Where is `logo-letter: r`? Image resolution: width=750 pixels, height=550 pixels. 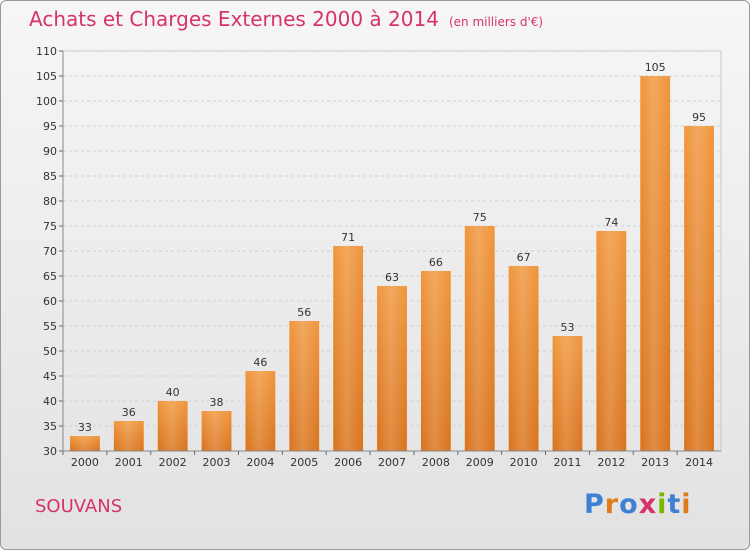
logo-letter: r is located at coordinates (612, 504).